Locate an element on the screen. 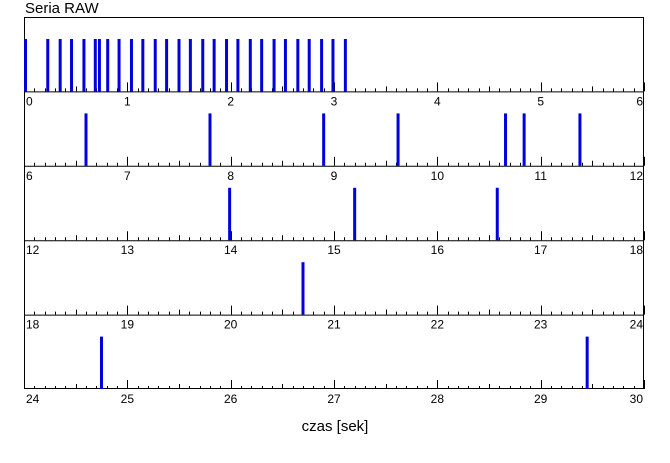 This screenshot has width=670, height=463. chart-title: Seria RAW is located at coordinates (62, 8).